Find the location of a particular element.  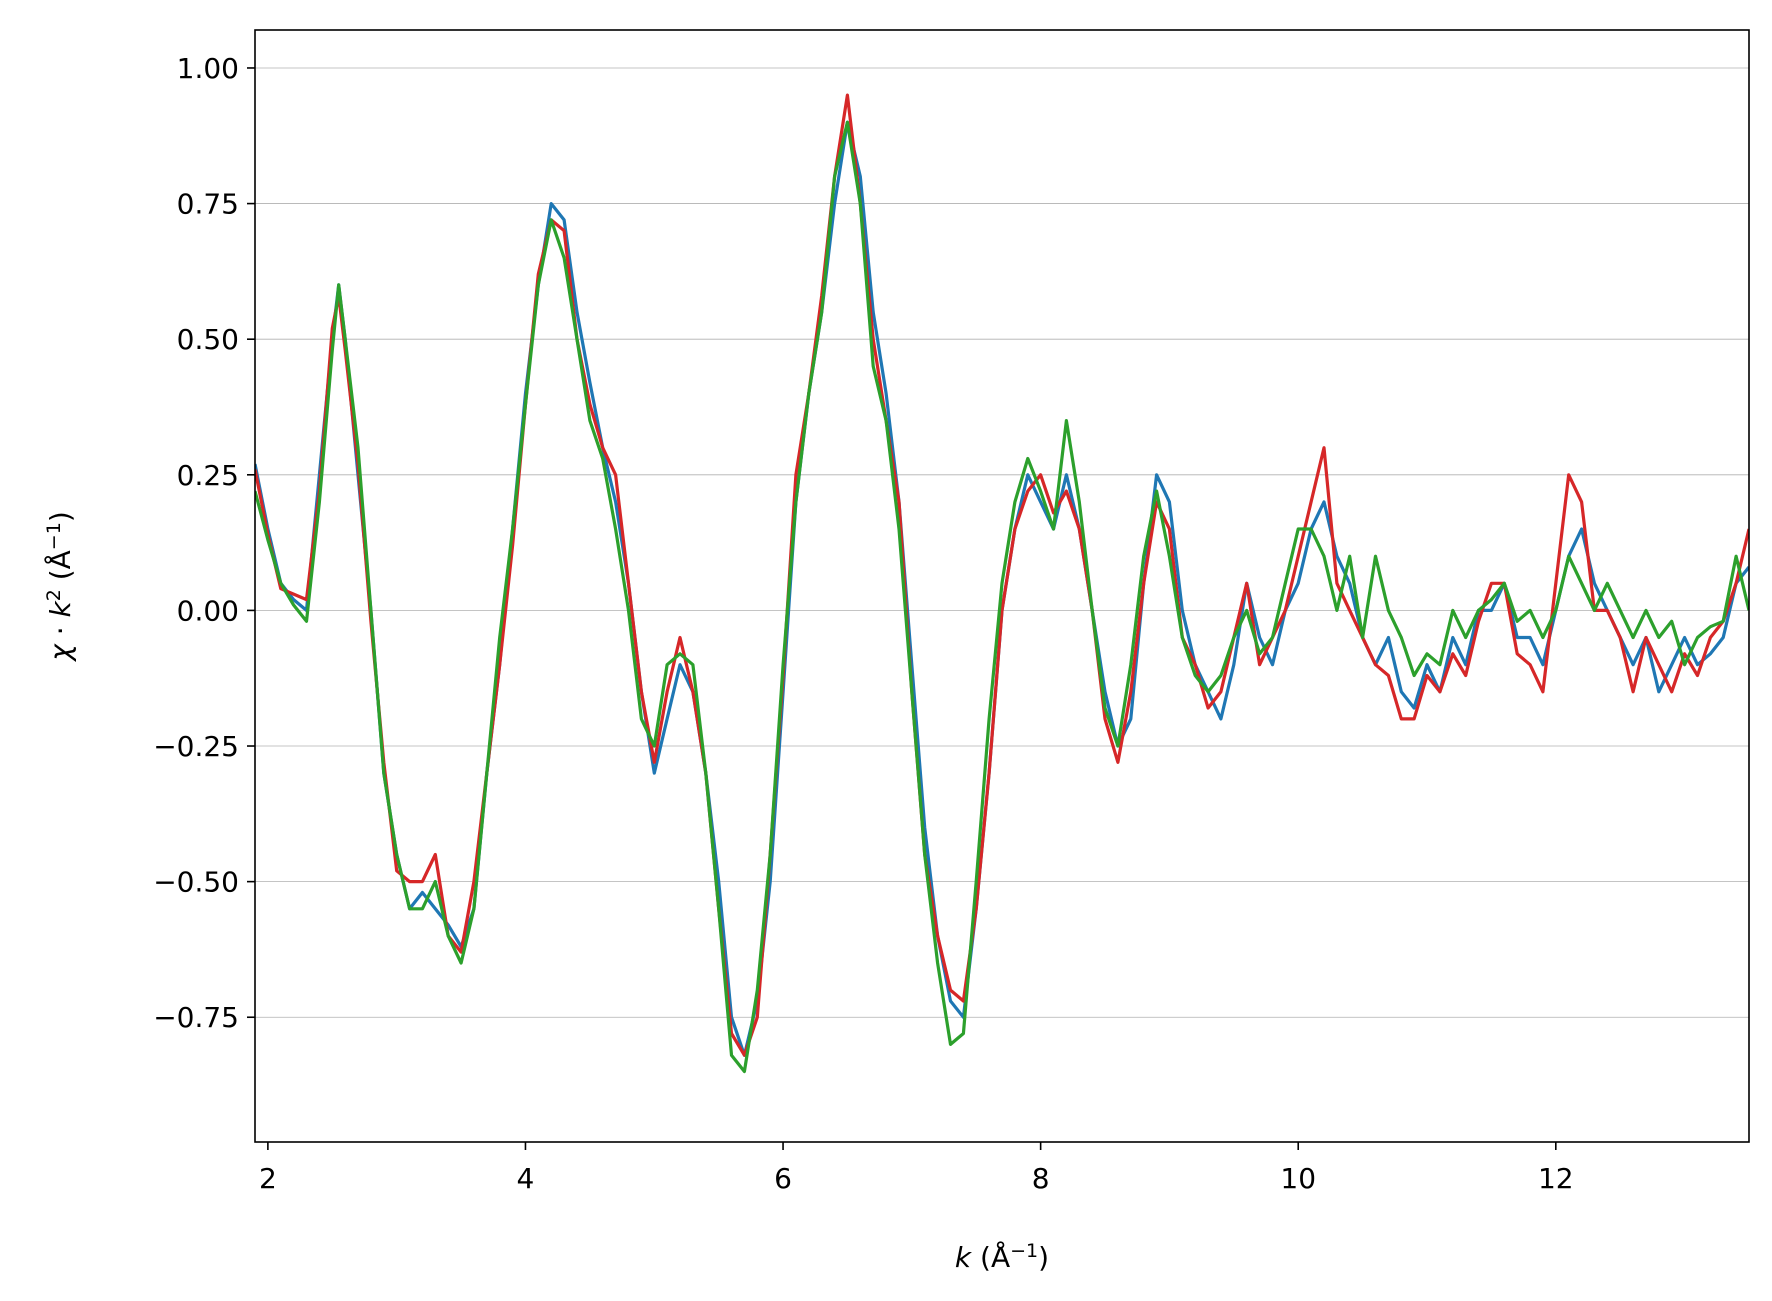

y-tick-label: −0.75 is located at coordinates (196, 1017).